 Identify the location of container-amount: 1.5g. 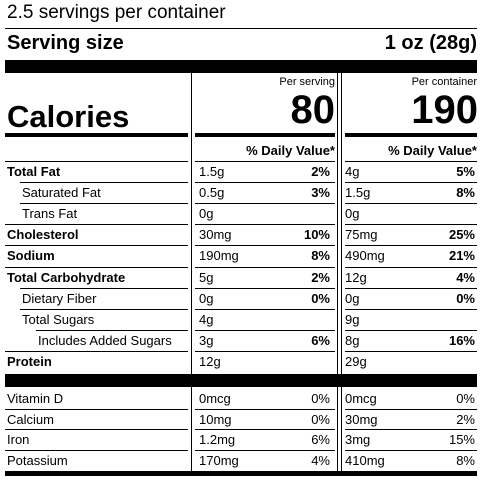
(358, 193).